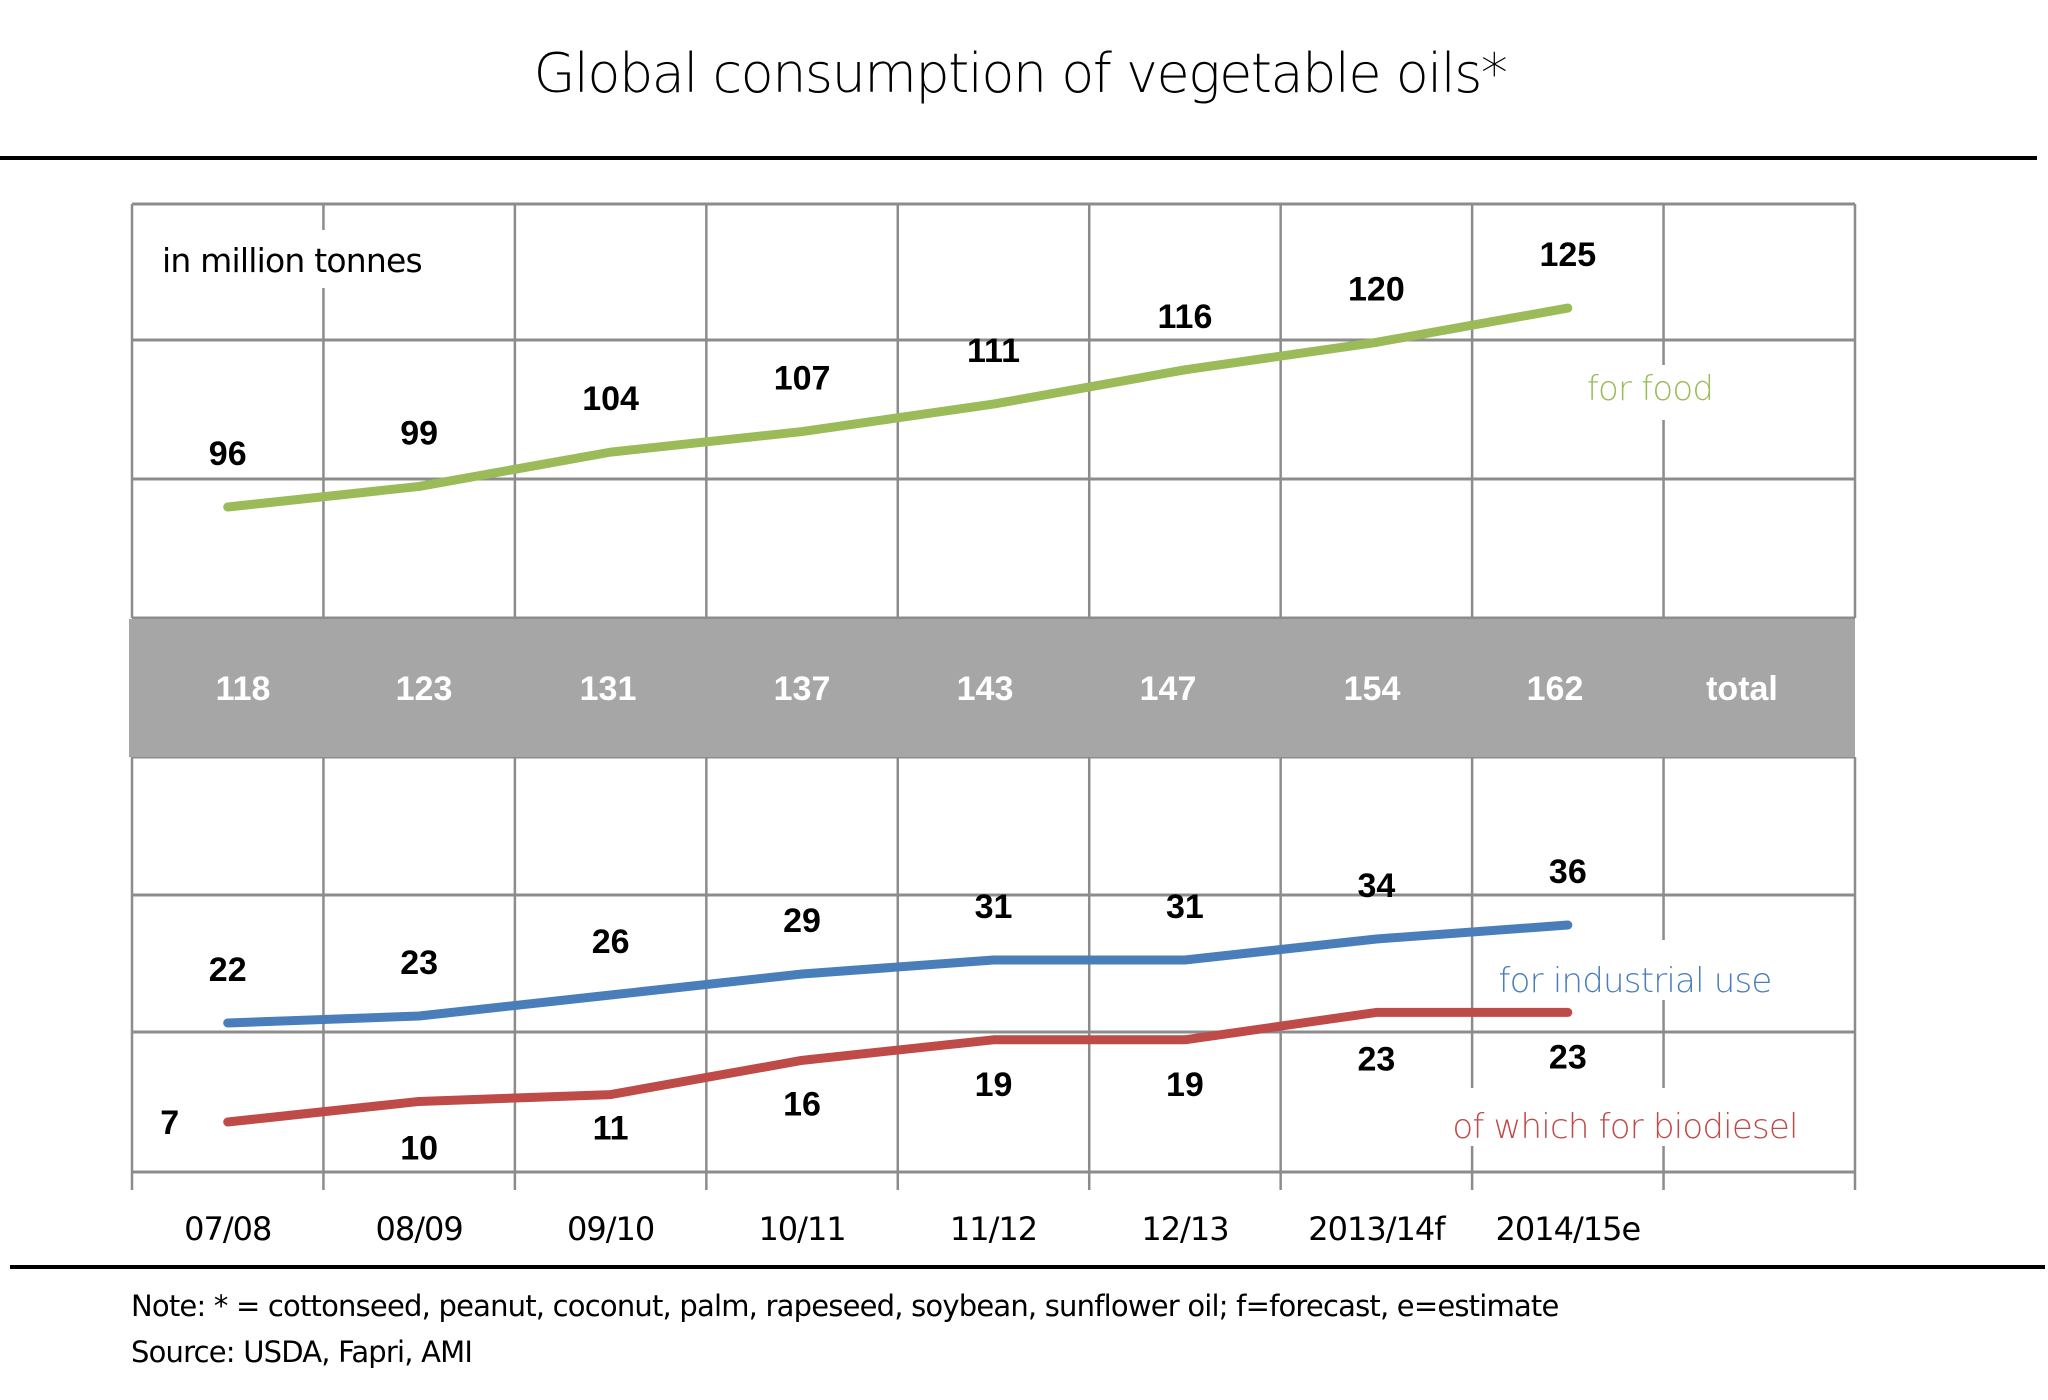  Describe the element at coordinates (424, 689) in the screenshot. I see `total-value: 123` at that location.